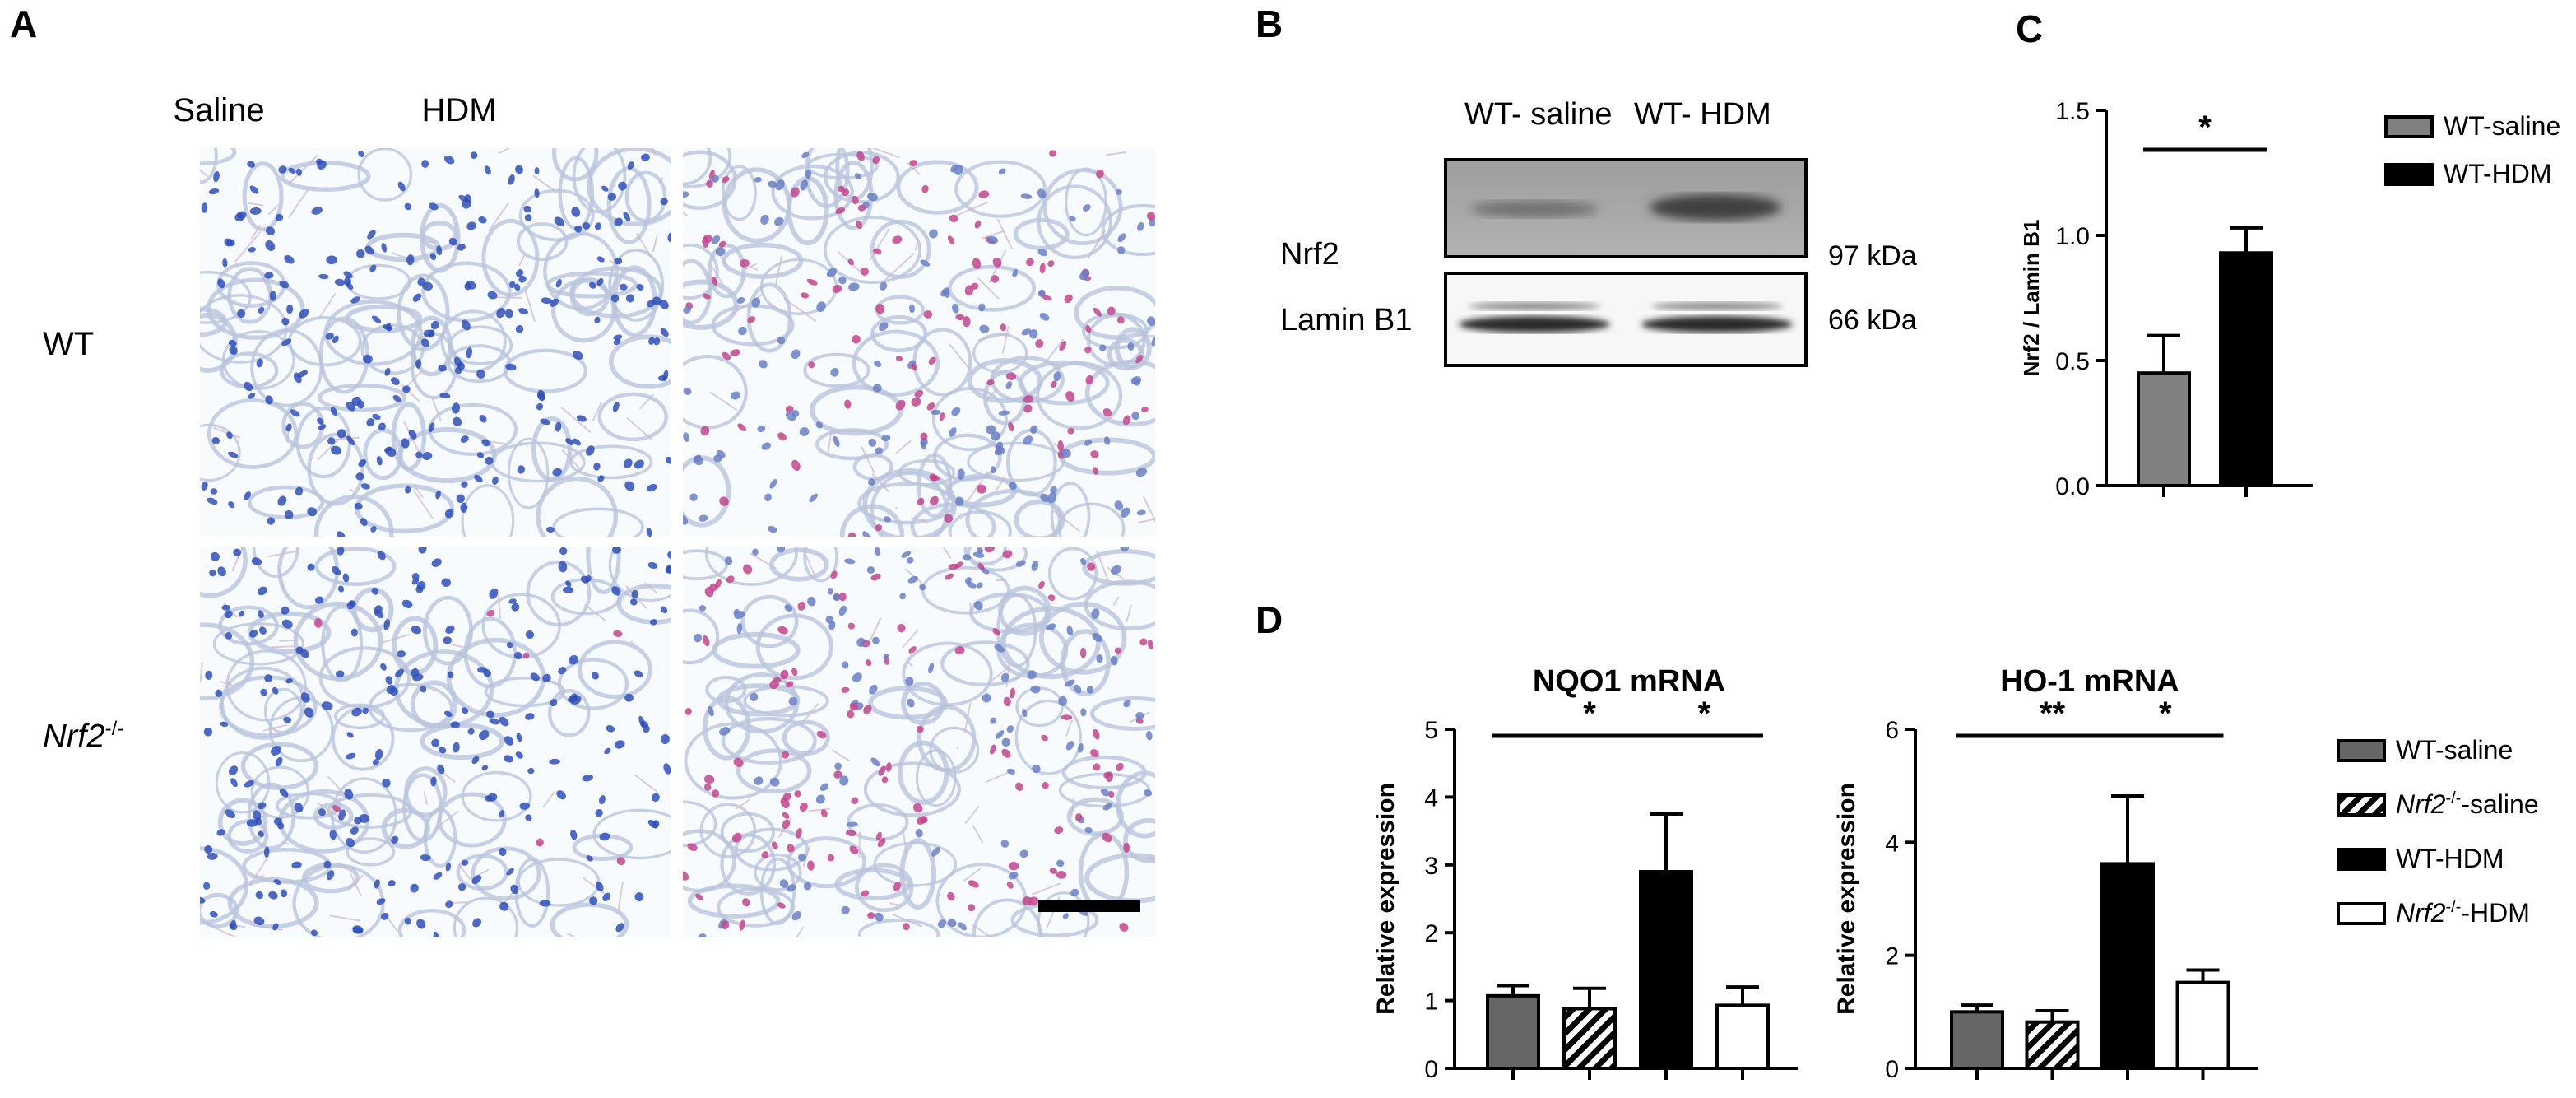  What do you see at coordinates (1629, 681) in the screenshot?
I see `chart-title: NQO1 mRNA` at bounding box center [1629, 681].